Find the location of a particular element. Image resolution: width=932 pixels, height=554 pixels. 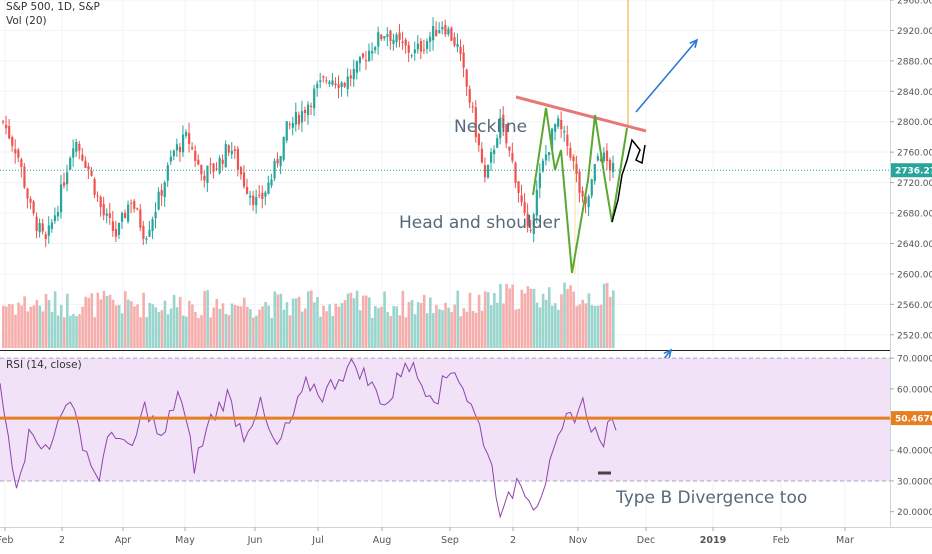

rsi-tick-label: 30.0000 is located at coordinates (914, 482).